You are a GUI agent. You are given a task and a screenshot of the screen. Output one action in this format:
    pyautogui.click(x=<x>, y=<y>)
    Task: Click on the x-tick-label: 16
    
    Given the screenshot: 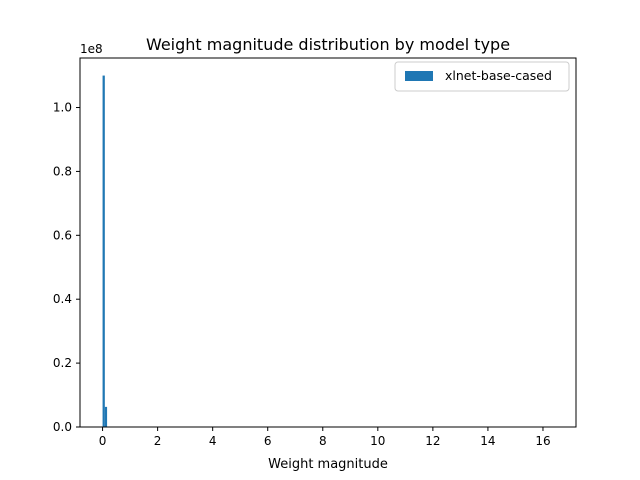 What is the action you would take?
    pyautogui.click(x=542, y=441)
    